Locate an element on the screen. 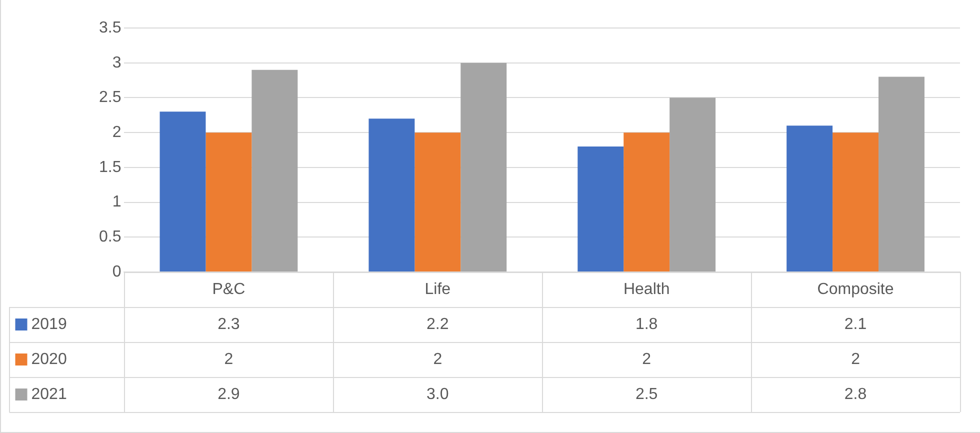 The image size is (980, 433). y-tick-label: 1 is located at coordinates (117, 202).